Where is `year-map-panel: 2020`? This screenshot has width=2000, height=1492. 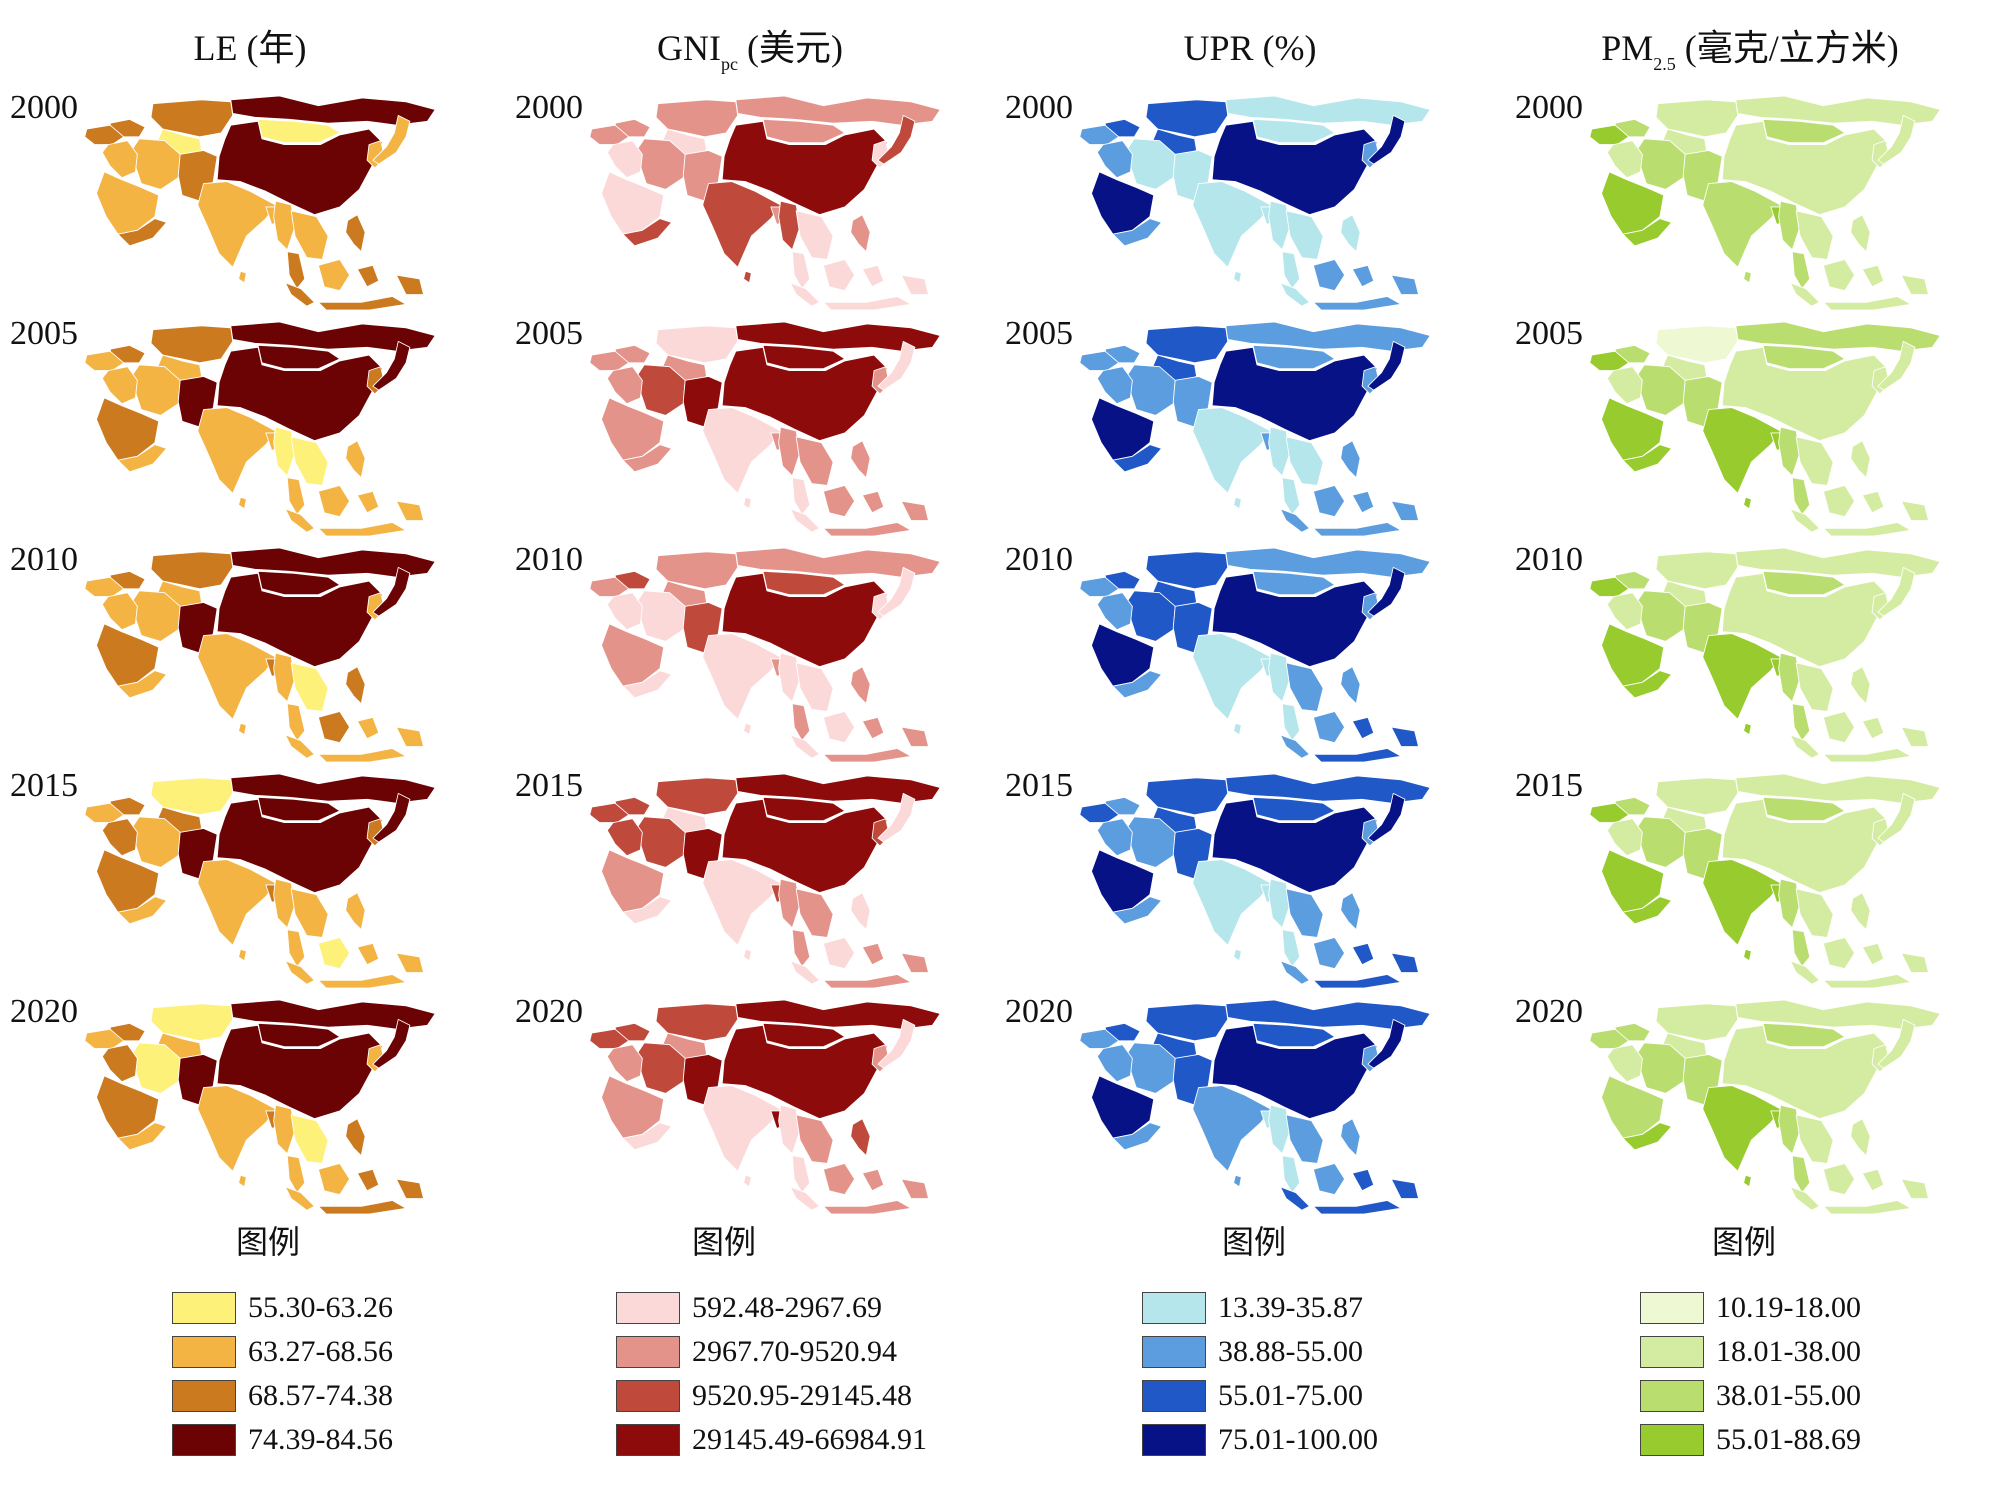 year-map-panel: 2020 is located at coordinates (1235, 1105).